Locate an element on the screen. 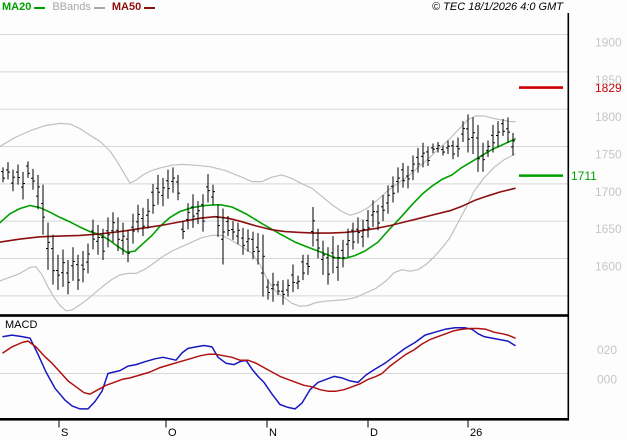  legend-item-bbands: BBands is located at coordinates (78, 7).